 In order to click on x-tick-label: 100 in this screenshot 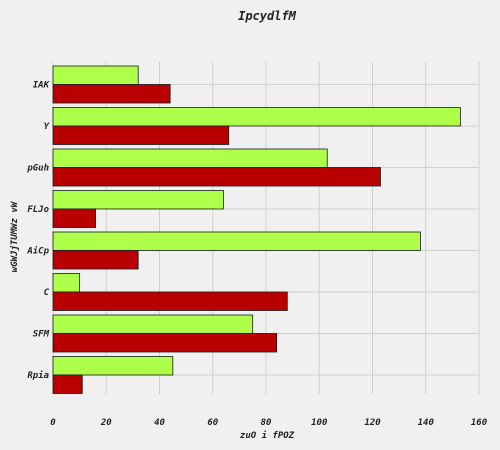, I will do `click(319, 423)`.